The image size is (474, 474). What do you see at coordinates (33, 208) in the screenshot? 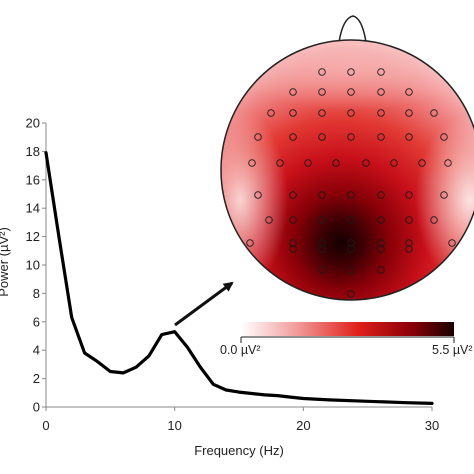
I see `y-tick-label: 14` at bounding box center [33, 208].